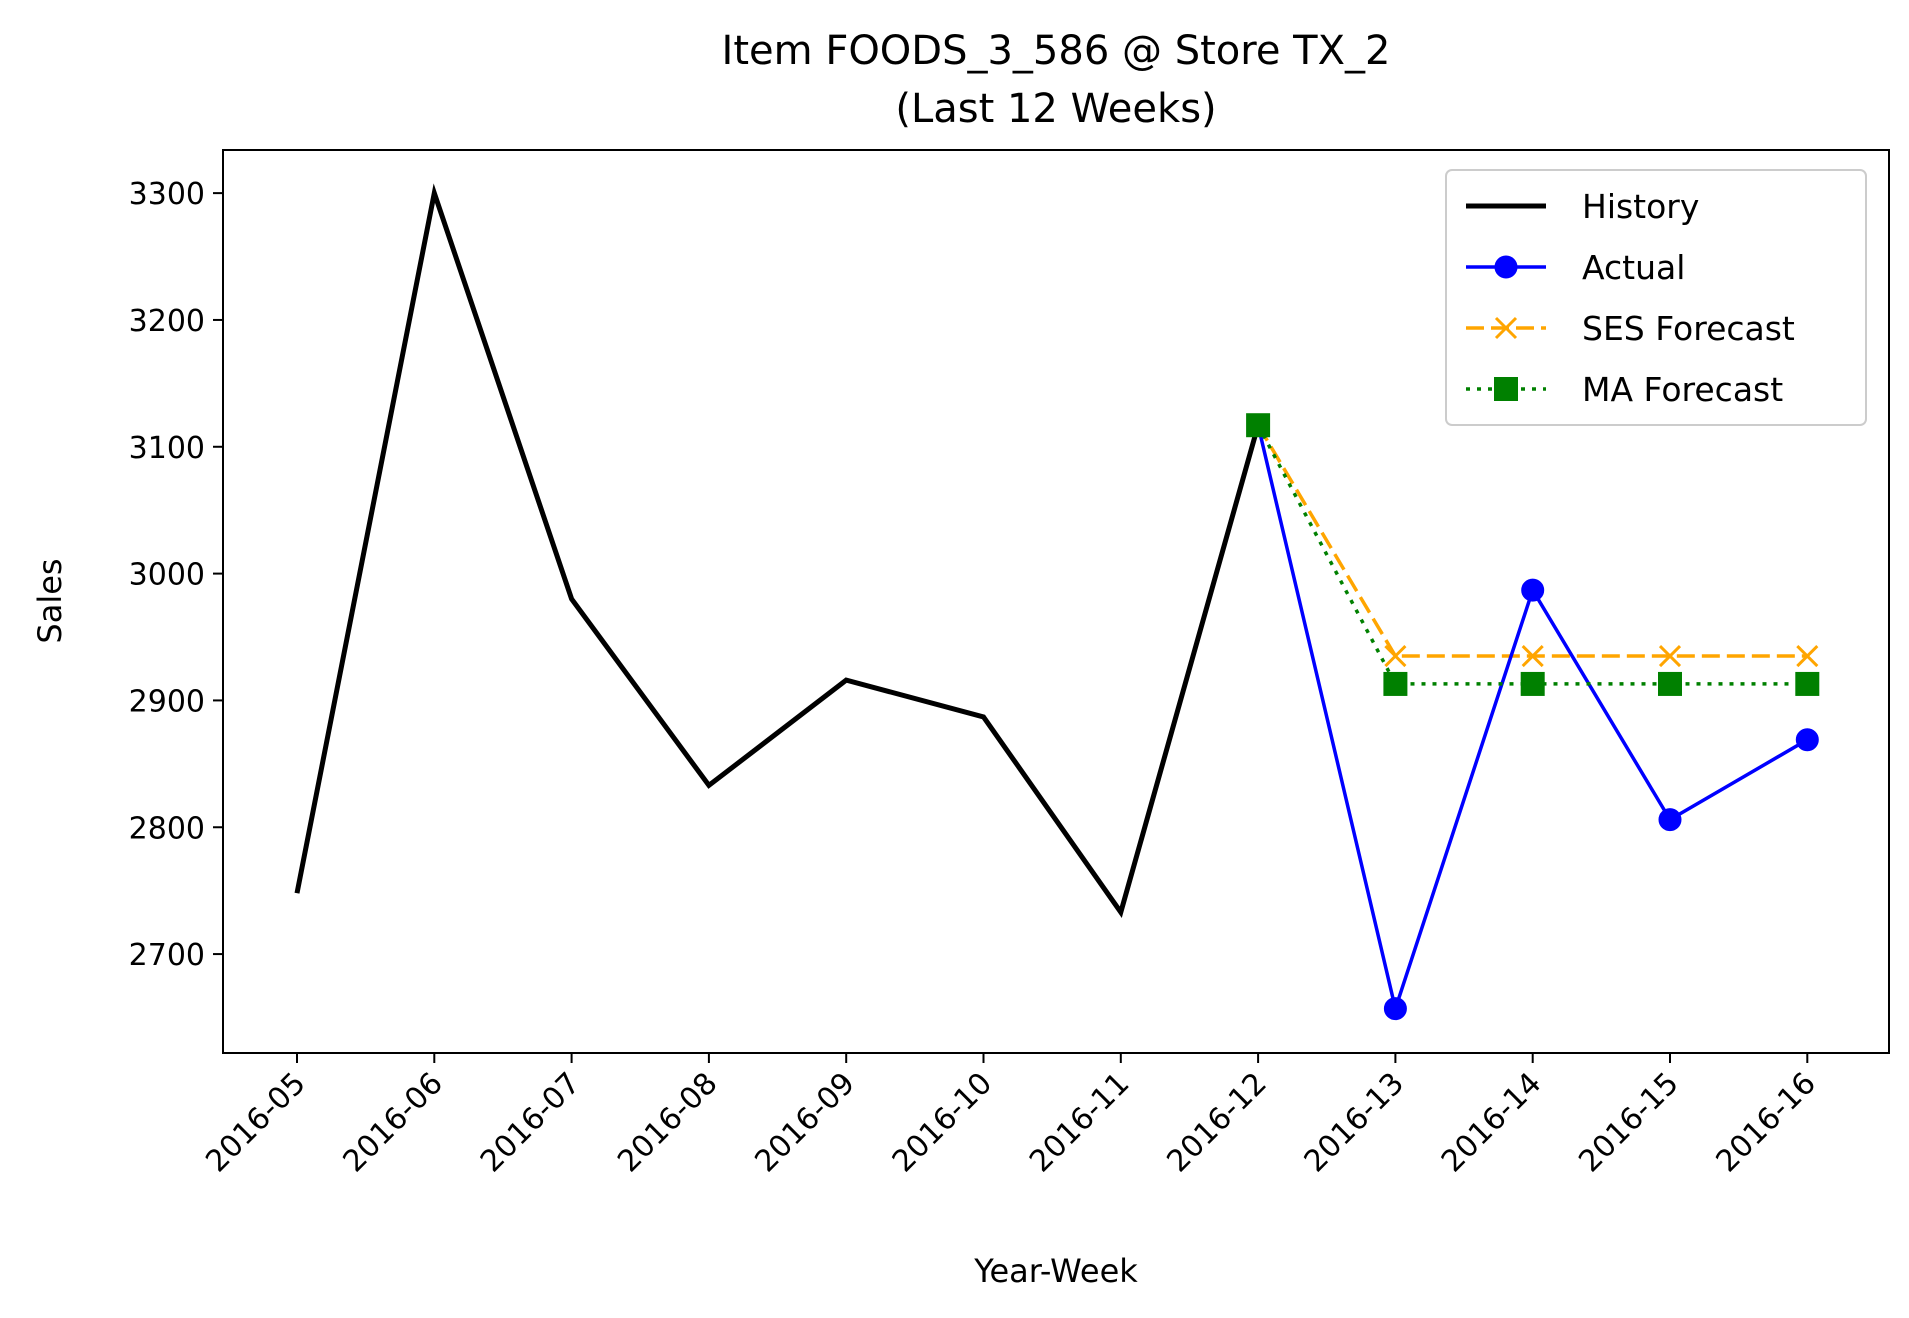 Image resolution: width=1909 pixels, height=1318 pixels. What do you see at coordinates (50, 600) in the screenshot?
I see `y-axis-label: Sales` at bounding box center [50, 600].